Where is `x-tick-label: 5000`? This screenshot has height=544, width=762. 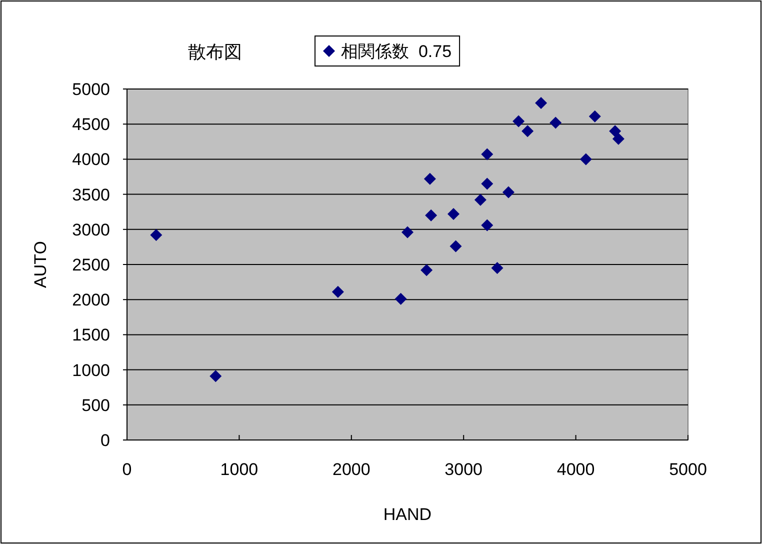
x-tick-label: 5000 is located at coordinates (688, 469).